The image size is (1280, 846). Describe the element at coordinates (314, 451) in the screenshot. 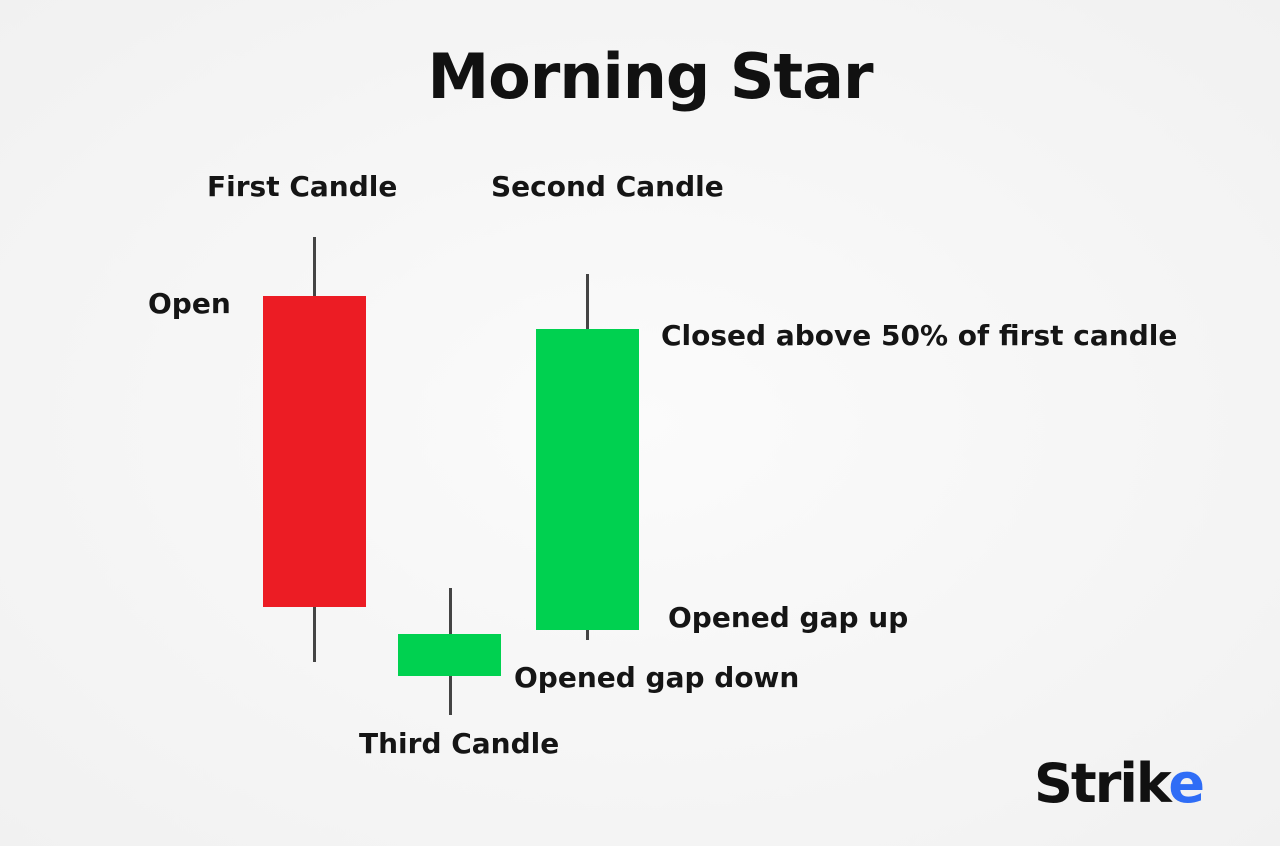

I see `first-candle-body` at that location.